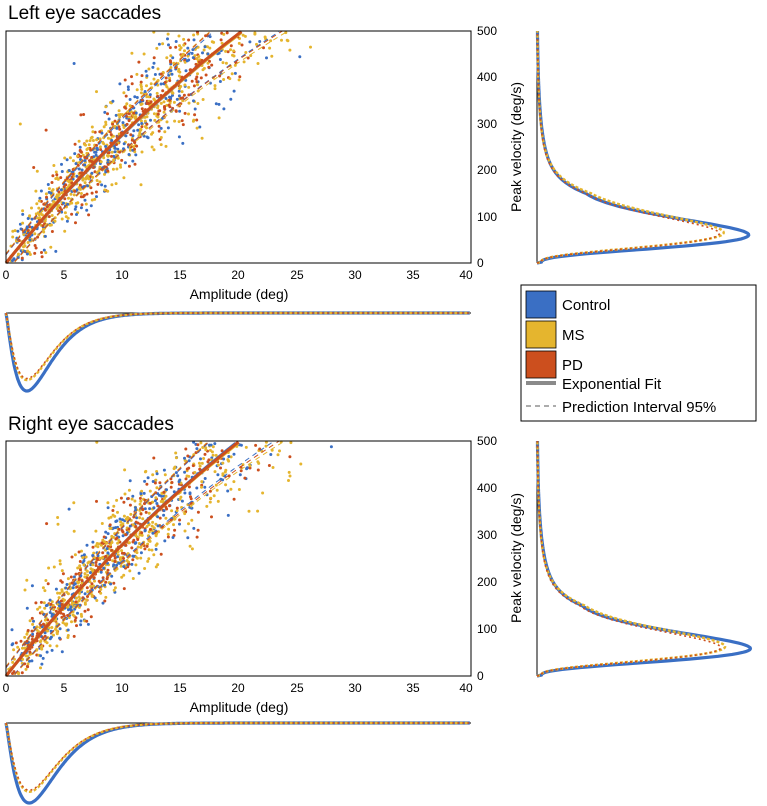 The image size is (767, 806). Describe the element at coordinates (123, 147) in the screenshot. I see `fit-line-pd` at that location.